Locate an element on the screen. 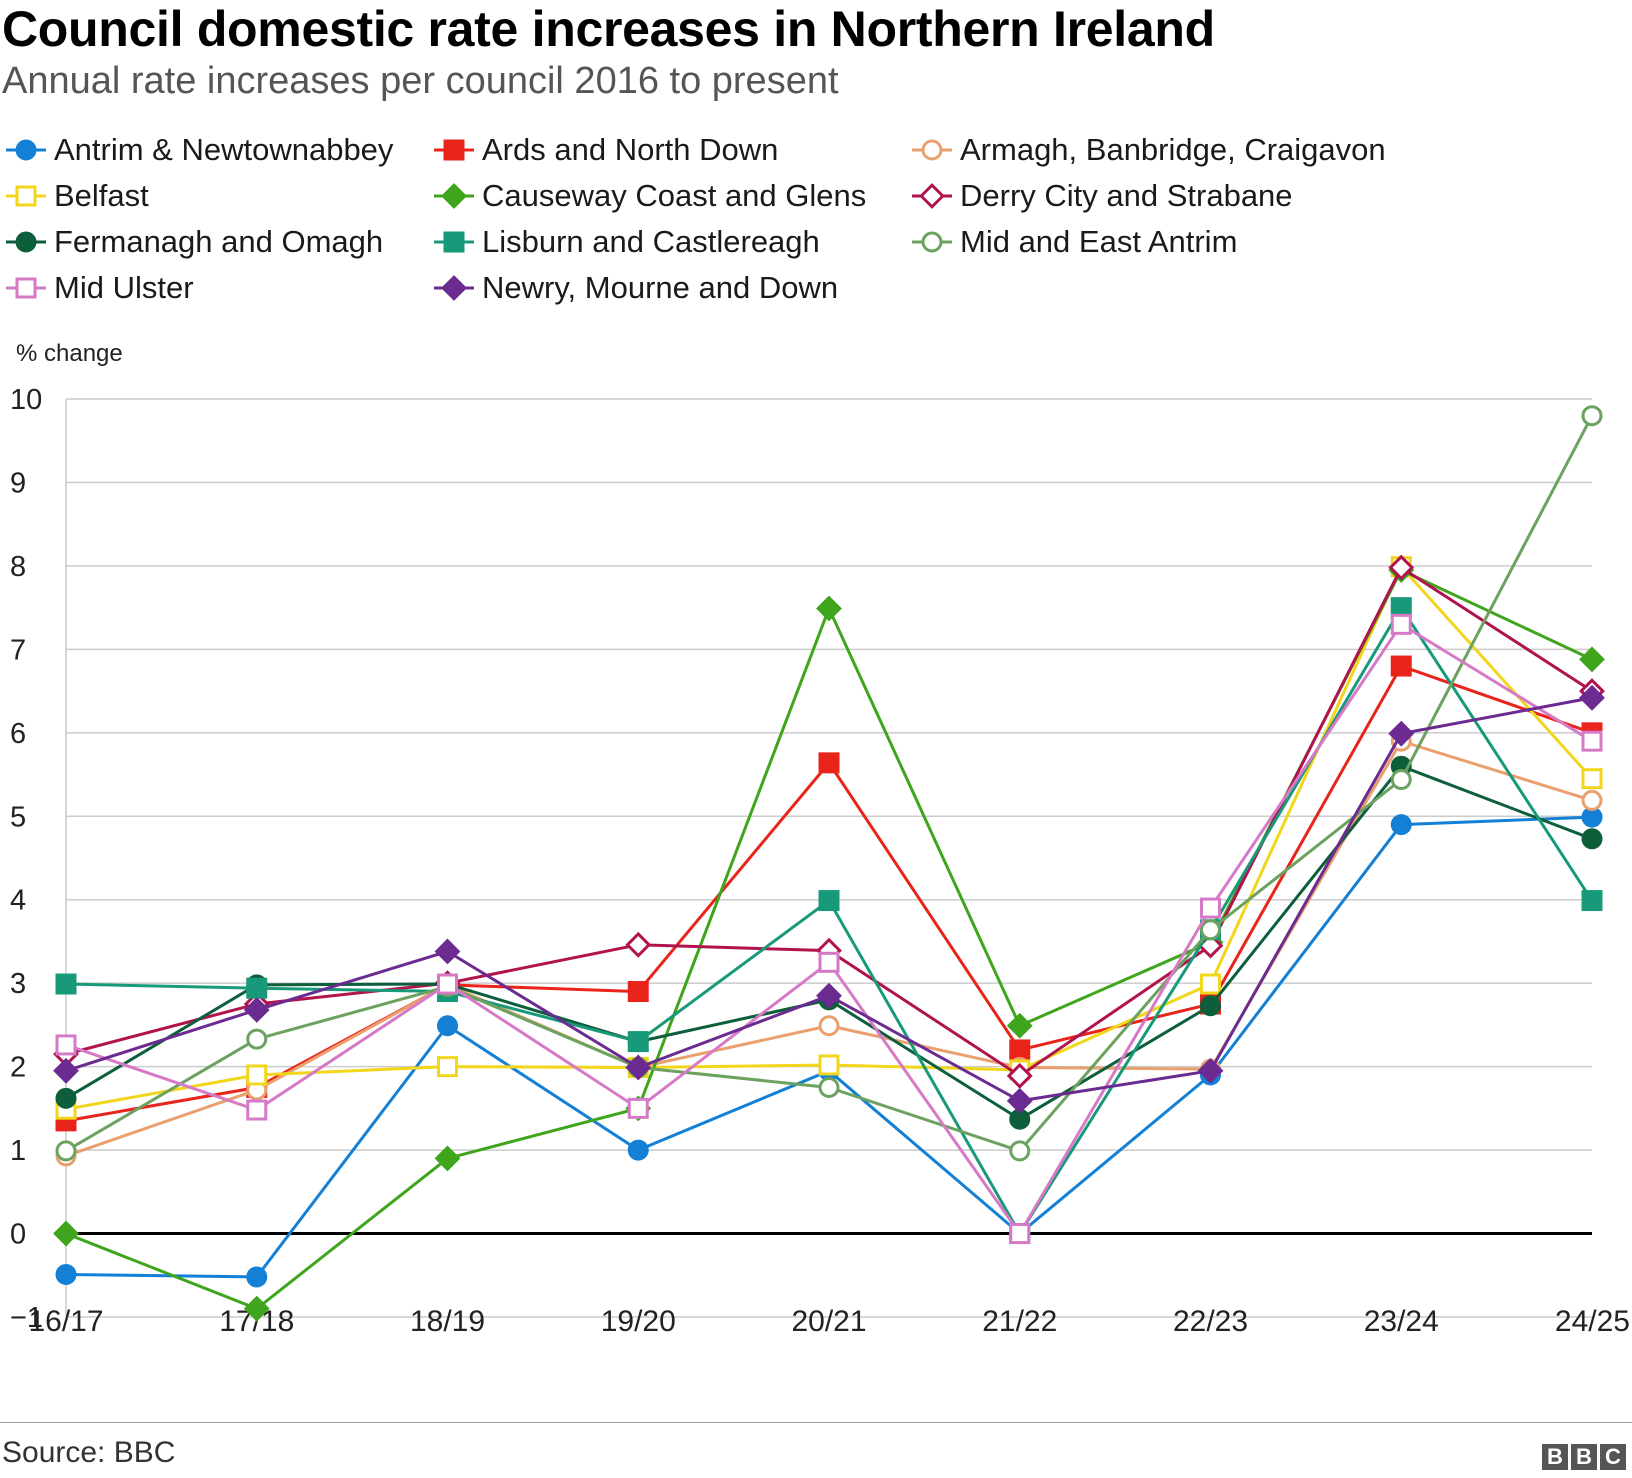 The image size is (1632, 1478). legend-item-newry-mourne-and-down: Newry, Mourne and Down is located at coordinates (635, 288).